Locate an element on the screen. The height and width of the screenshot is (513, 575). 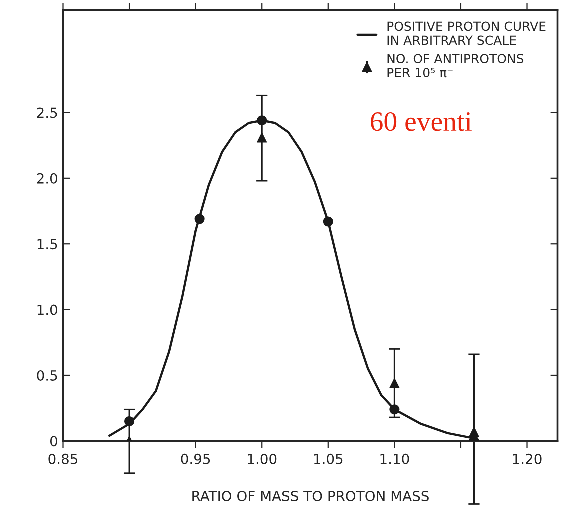
annotation: 60 eventi is located at coordinates (421, 122).